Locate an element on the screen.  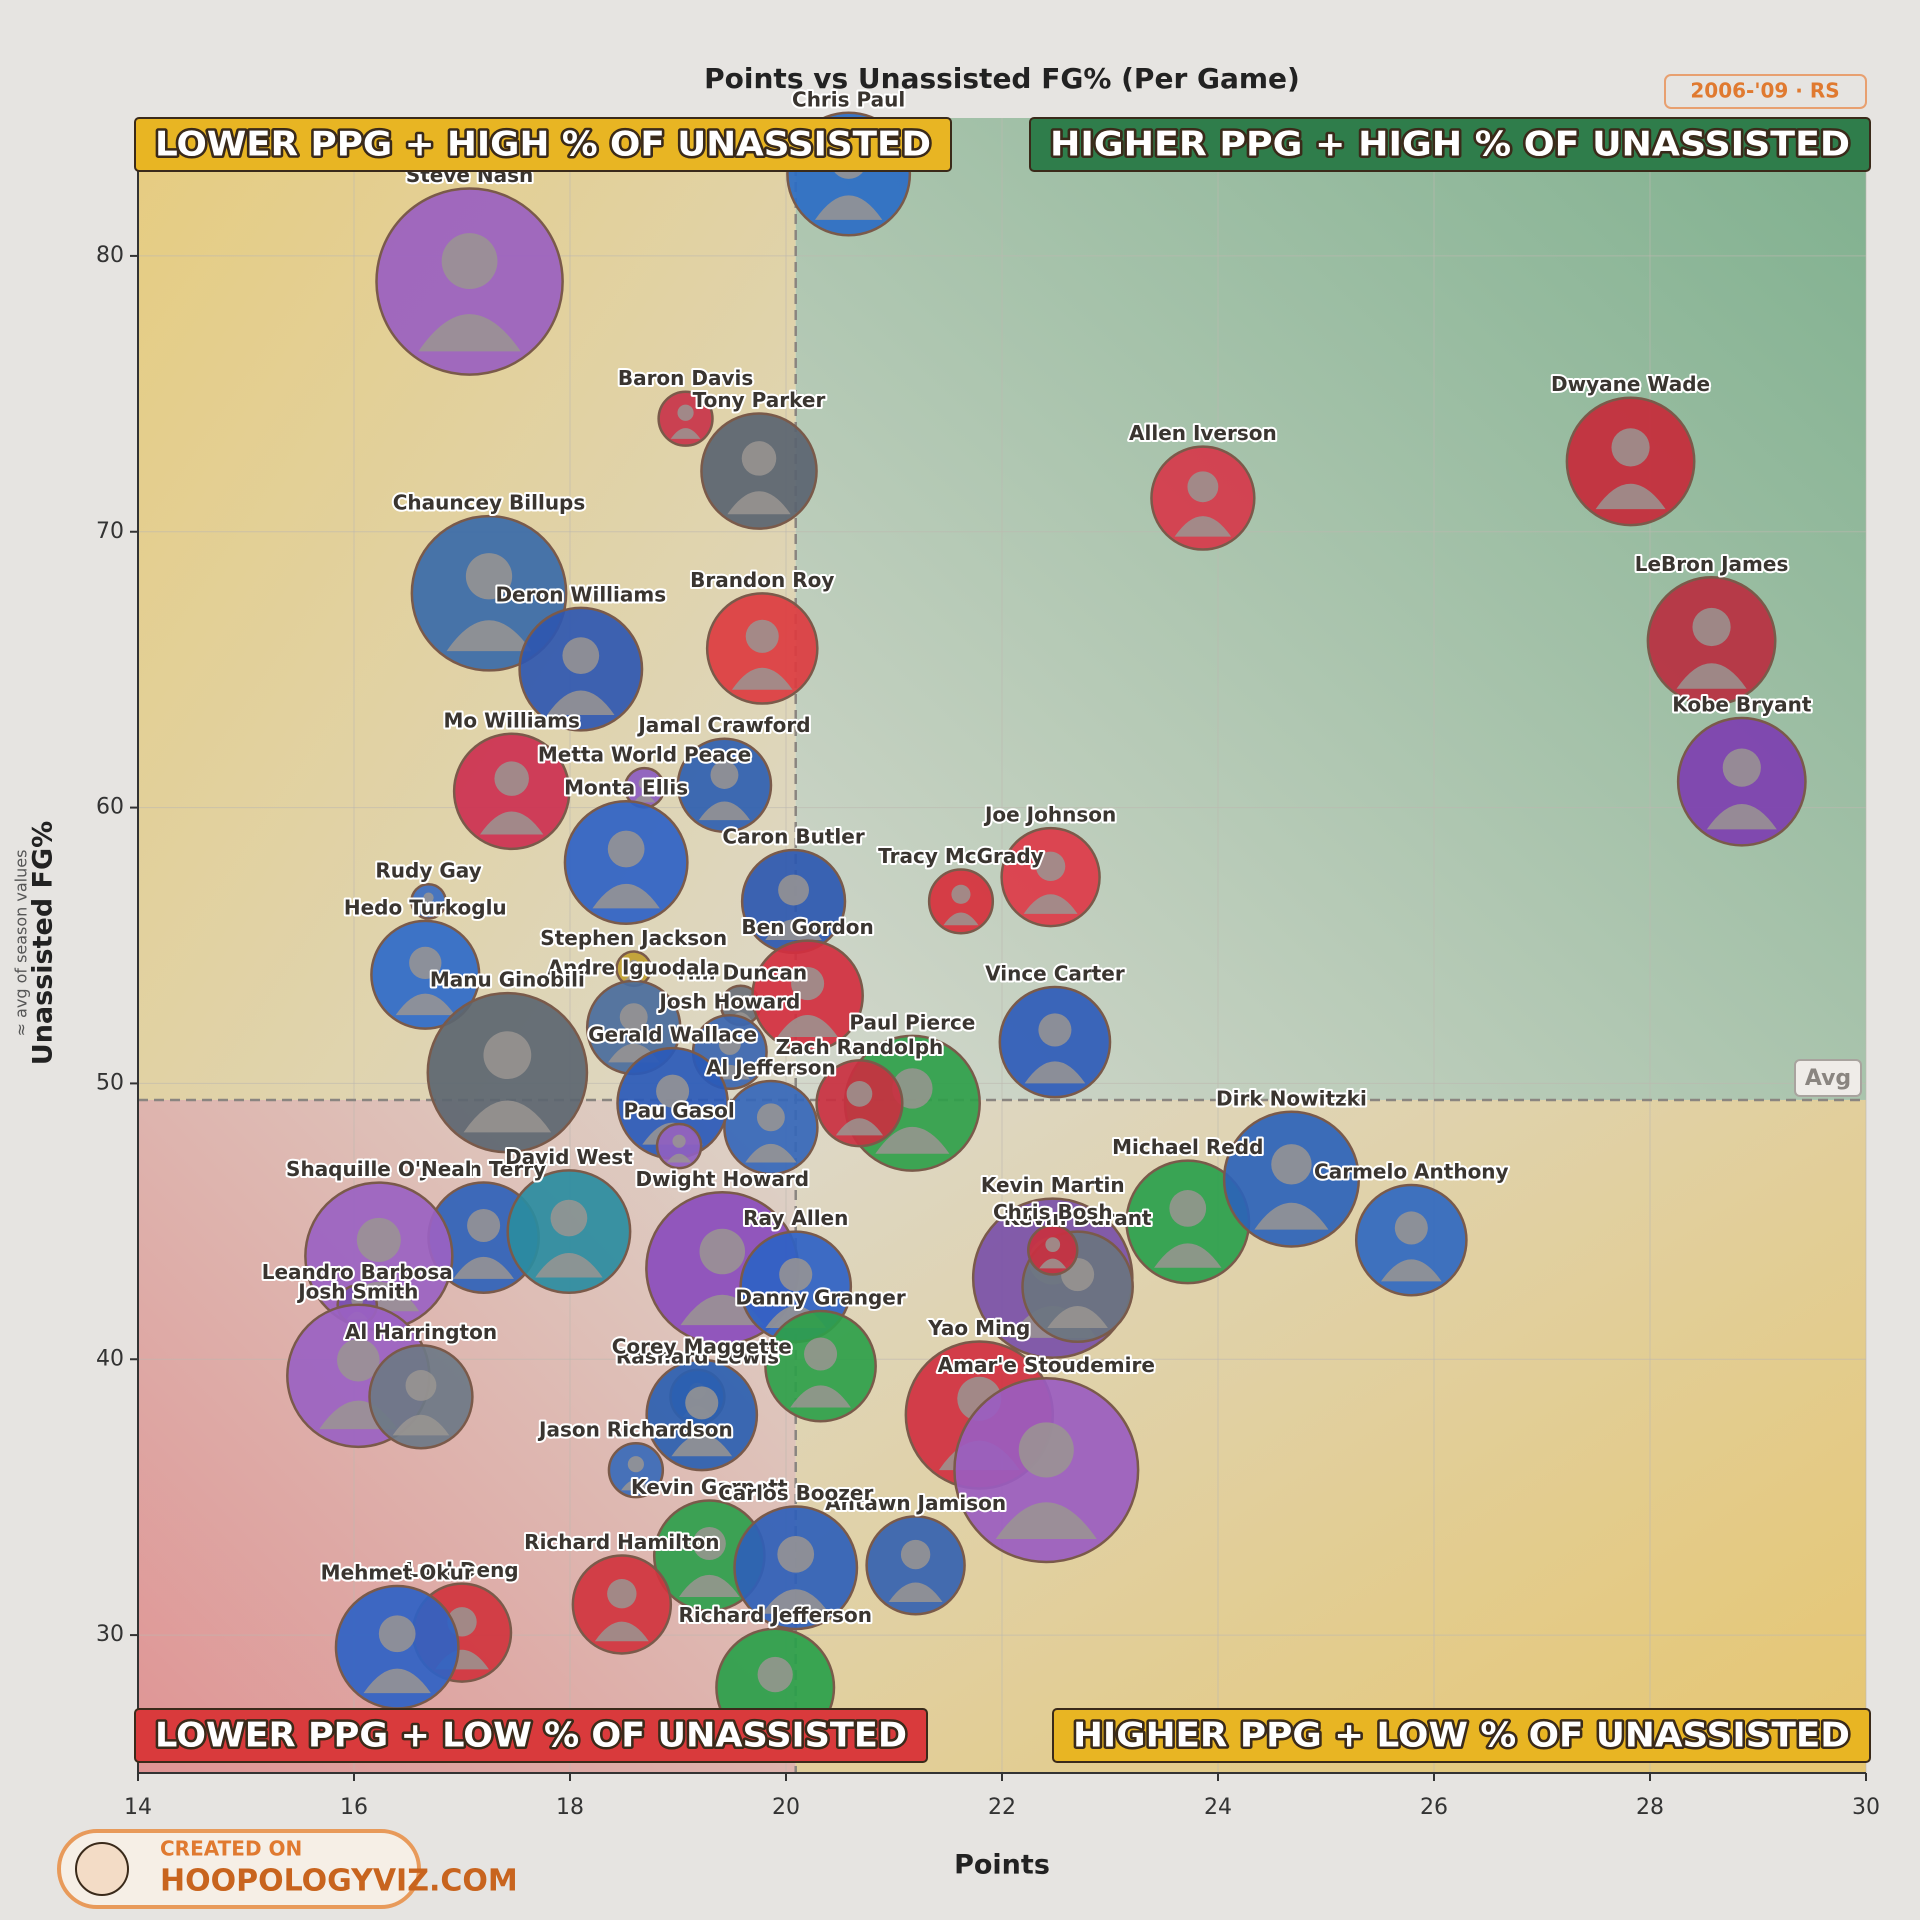
quadrant-label: LOWER PPG + LOW % OF UNASSISTED is located at coordinates (531, 1736).